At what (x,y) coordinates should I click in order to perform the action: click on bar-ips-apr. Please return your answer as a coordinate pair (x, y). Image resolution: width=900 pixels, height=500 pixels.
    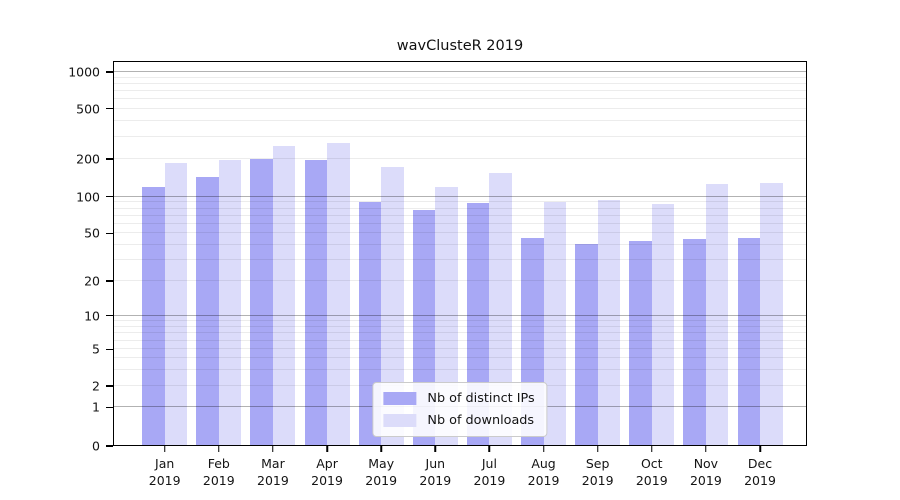
    Looking at the image, I should click on (316, 302).